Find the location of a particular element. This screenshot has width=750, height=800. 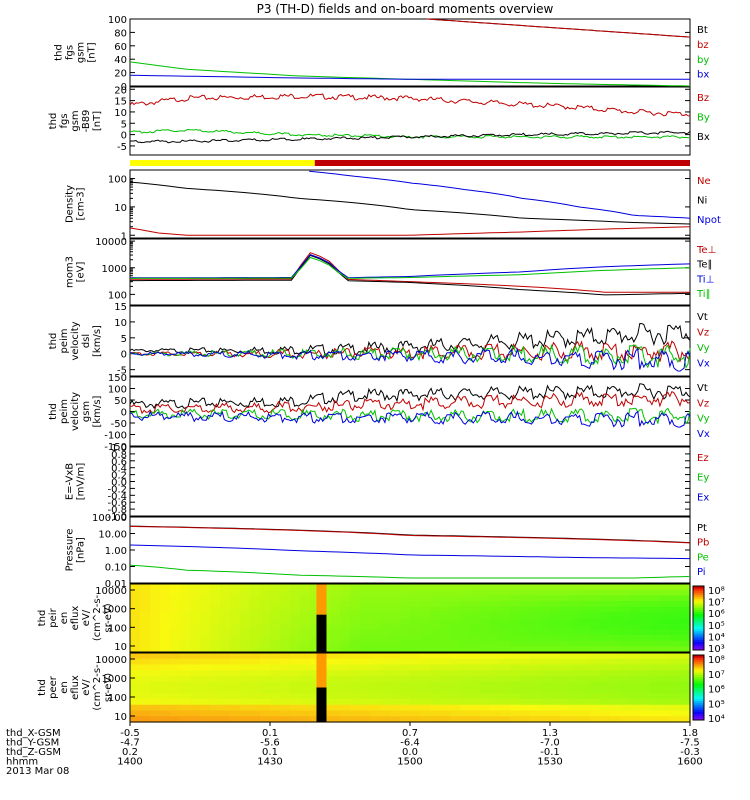

footer-value: 0.0 is located at coordinates (410, 752).